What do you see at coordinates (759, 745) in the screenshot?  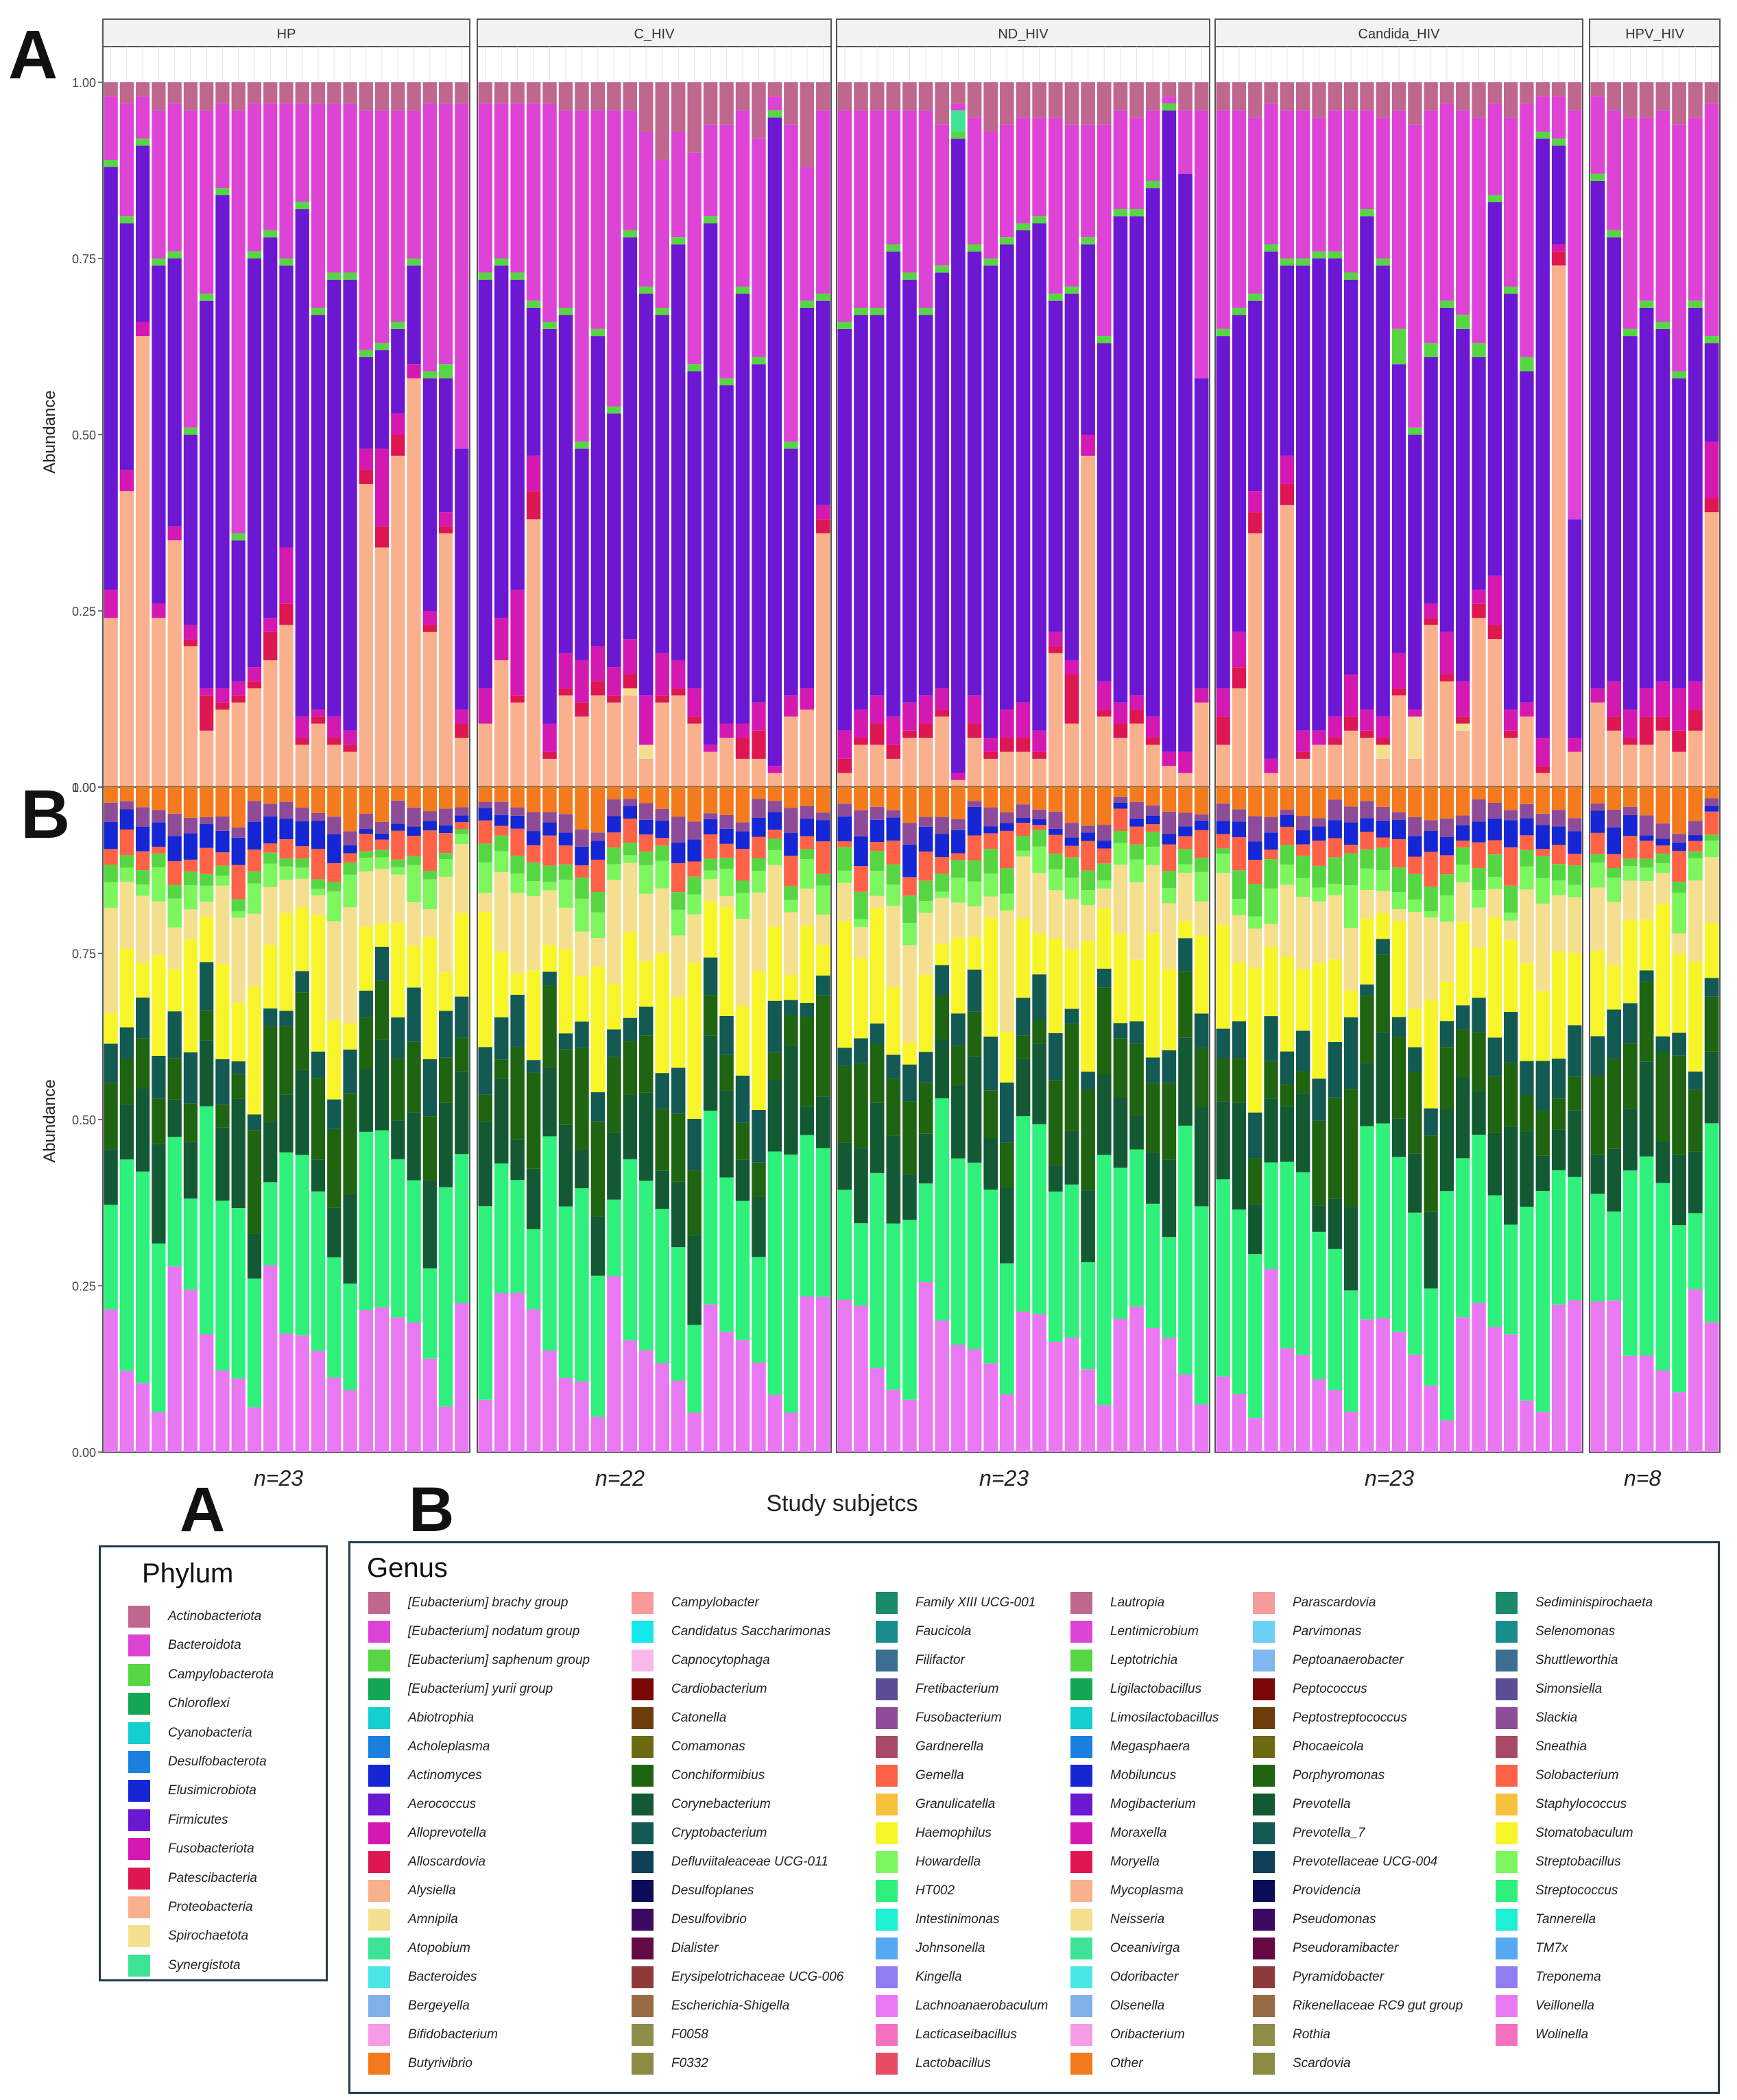 I see `bar-segment-a-1-17-Patescibacteria` at bounding box center [759, 745].